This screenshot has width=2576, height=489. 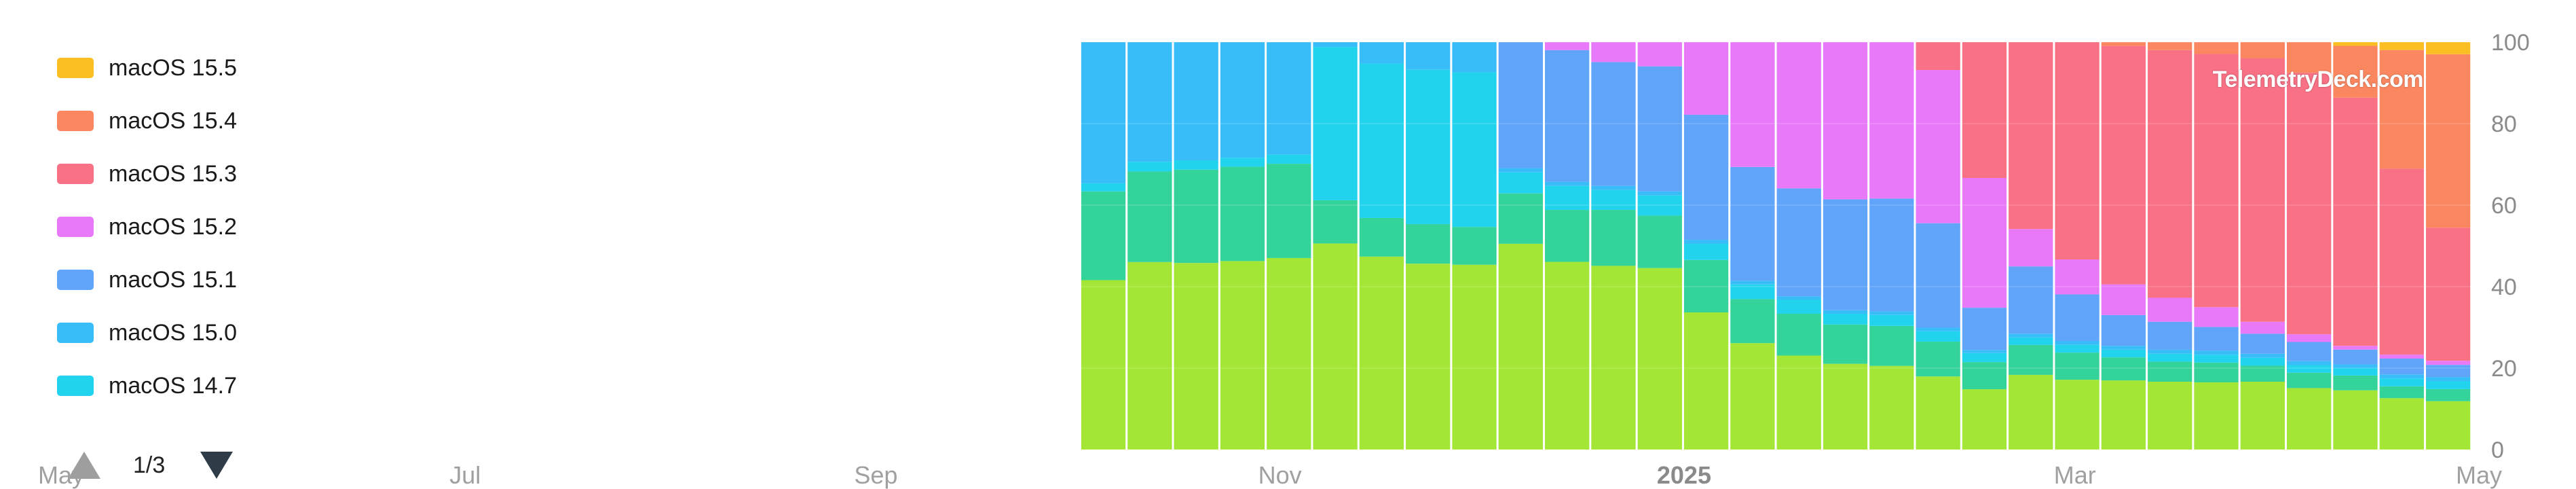 I want to click on legend-item: macOS 15.5, so click(x=146, y=68).